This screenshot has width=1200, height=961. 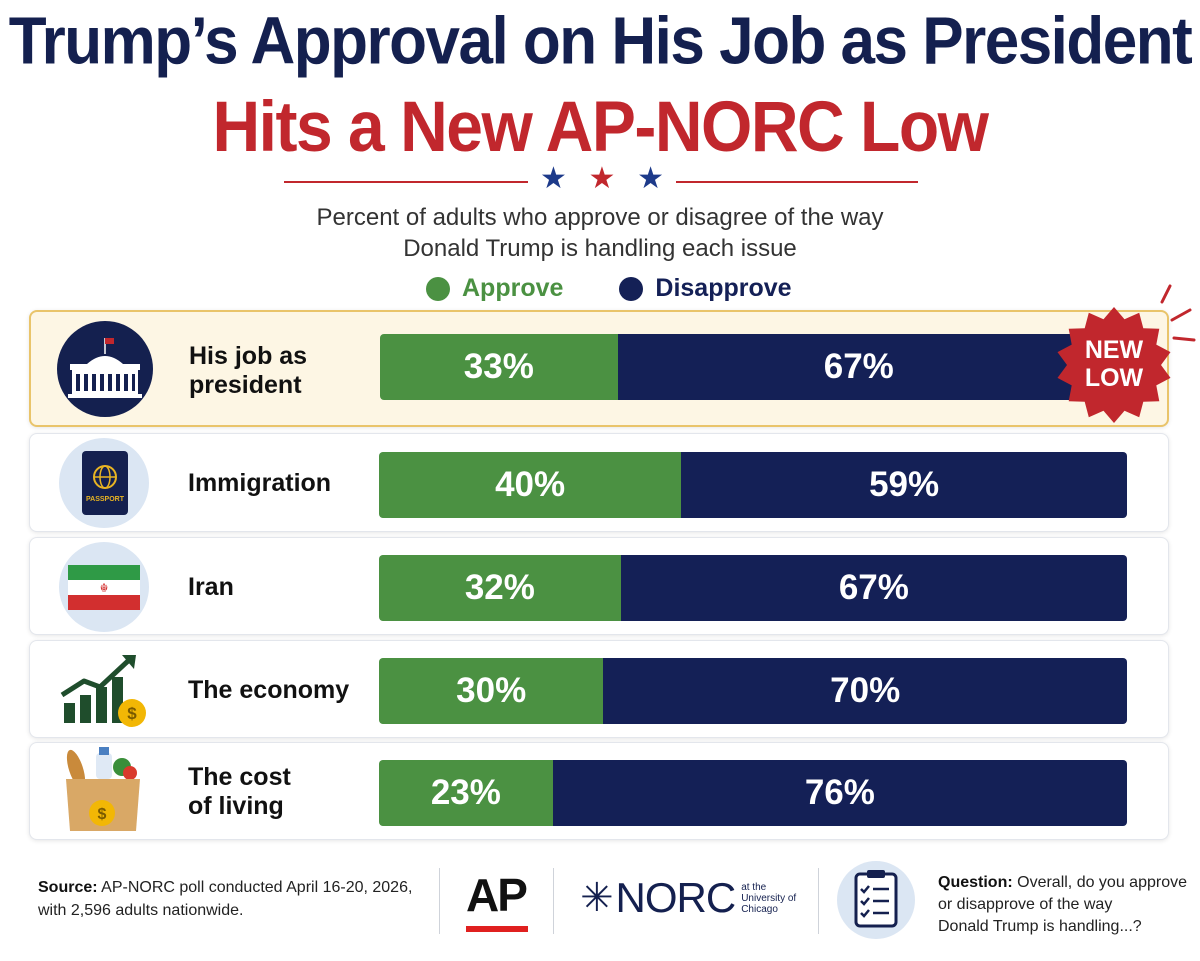 I want to click on norc-sub-line: University of, so click(x=769, y=898).